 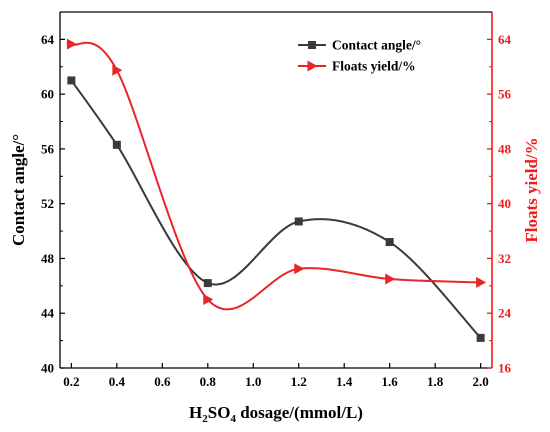 What do you see at coordinates (505, 39) in the screenshot?
I see `y-right-tick-label: 64` at bounding box center [505, 39].